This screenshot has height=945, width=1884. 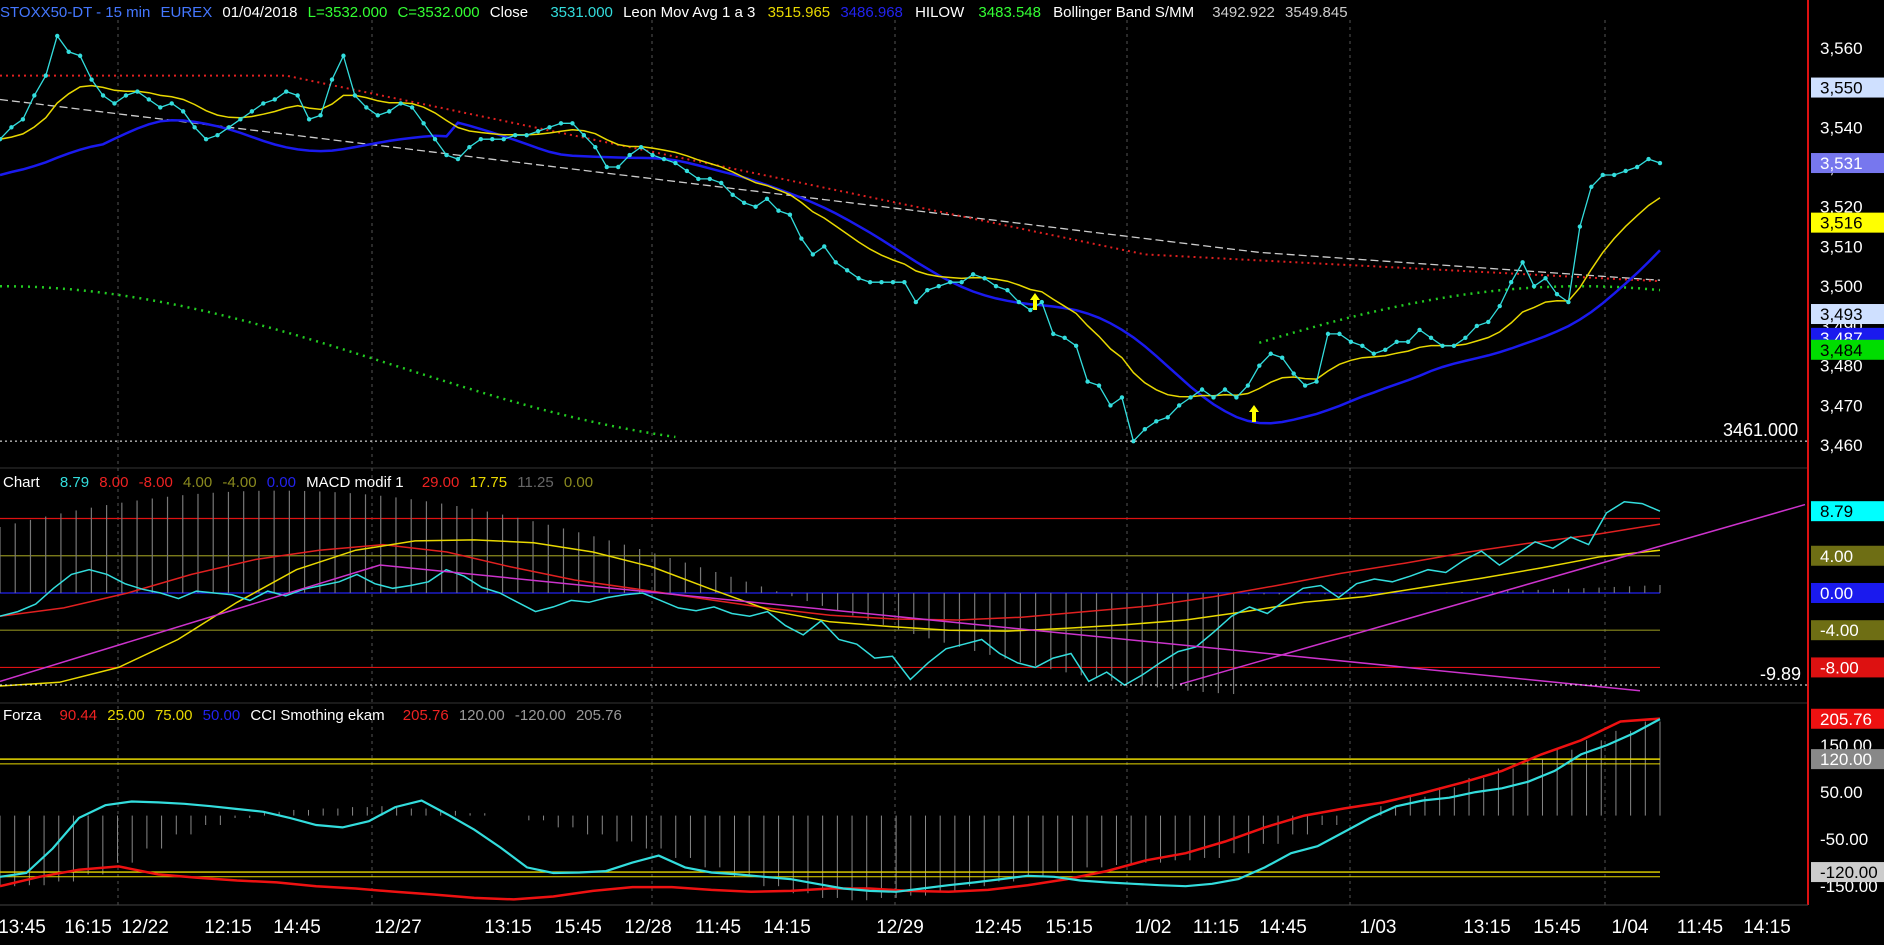 I want to click on leon-value-1: 3515.965, so click(x=799, y=12).